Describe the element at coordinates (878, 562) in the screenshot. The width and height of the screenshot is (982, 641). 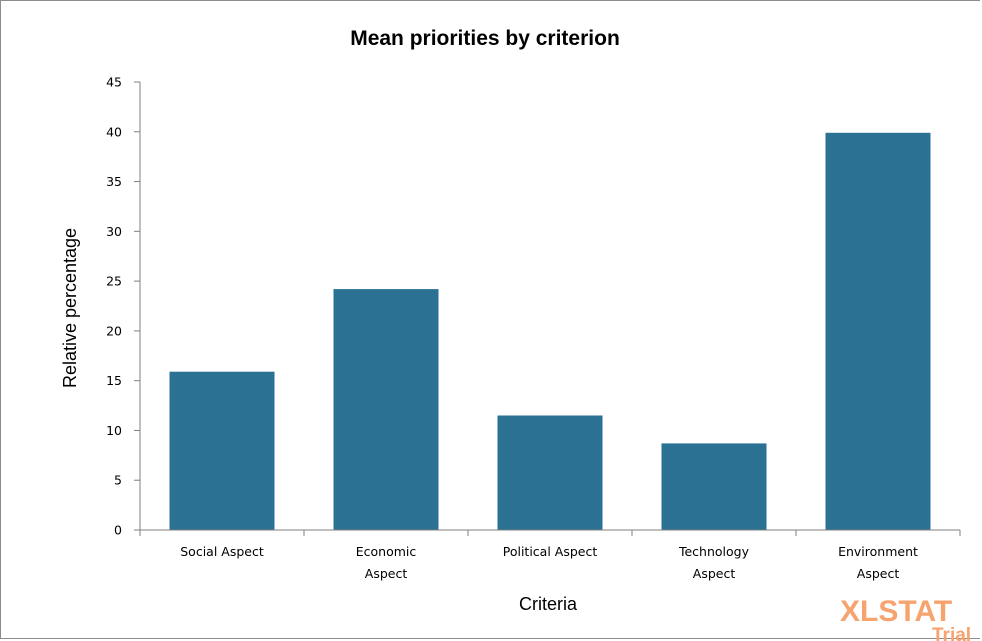
I see `x-category-label: Environment Aspect` at that location.